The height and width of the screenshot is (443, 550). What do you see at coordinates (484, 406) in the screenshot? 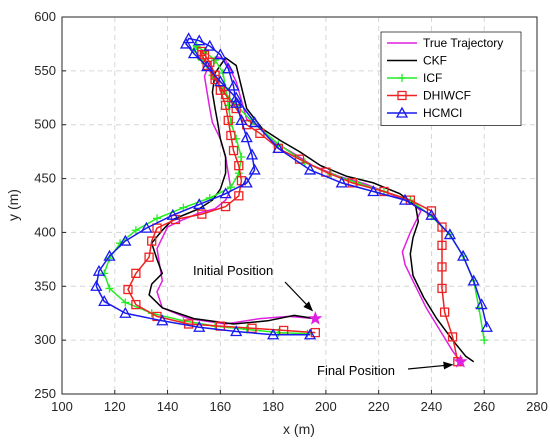
I see `x-tick-label: 260` at bounding box center [484, 406].